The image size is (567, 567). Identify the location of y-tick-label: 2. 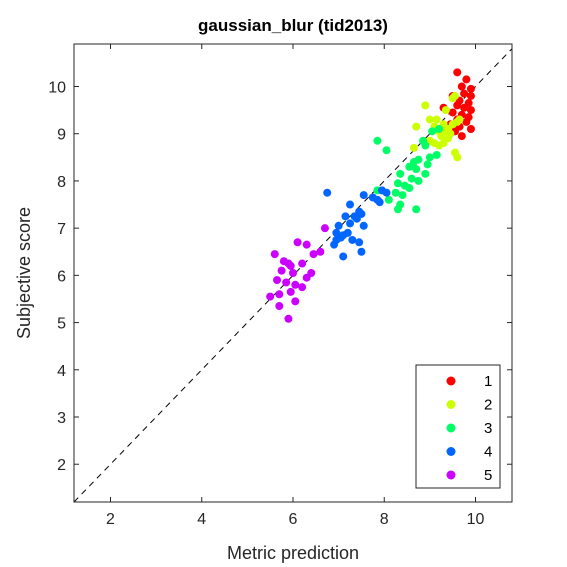
(61, 465).